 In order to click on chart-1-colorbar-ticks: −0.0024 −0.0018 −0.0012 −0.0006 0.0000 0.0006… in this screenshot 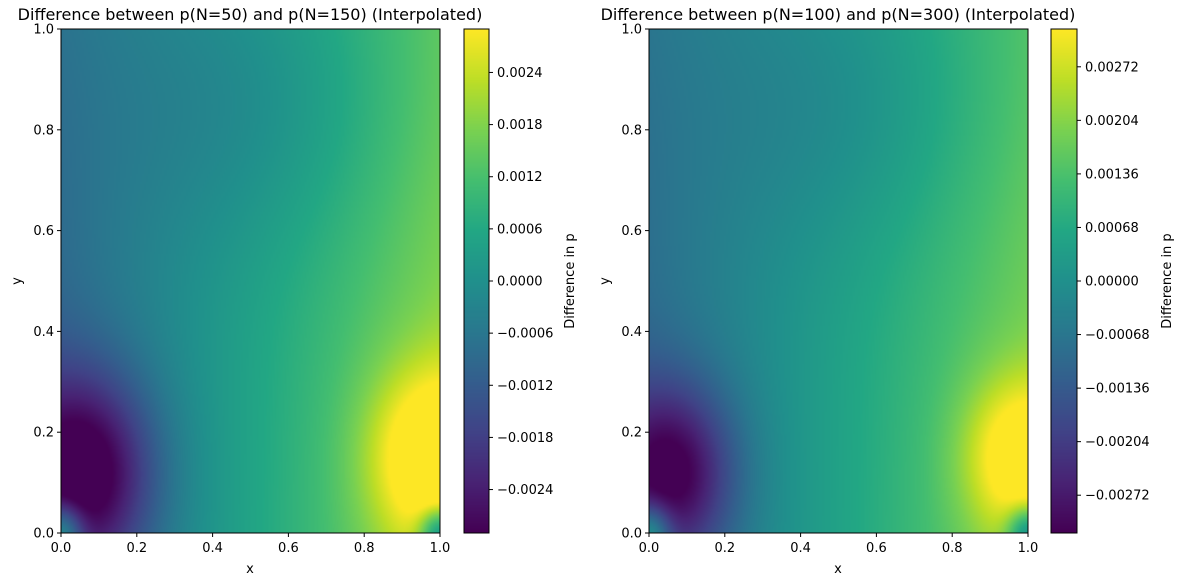, I will do `click(521, 282)`.